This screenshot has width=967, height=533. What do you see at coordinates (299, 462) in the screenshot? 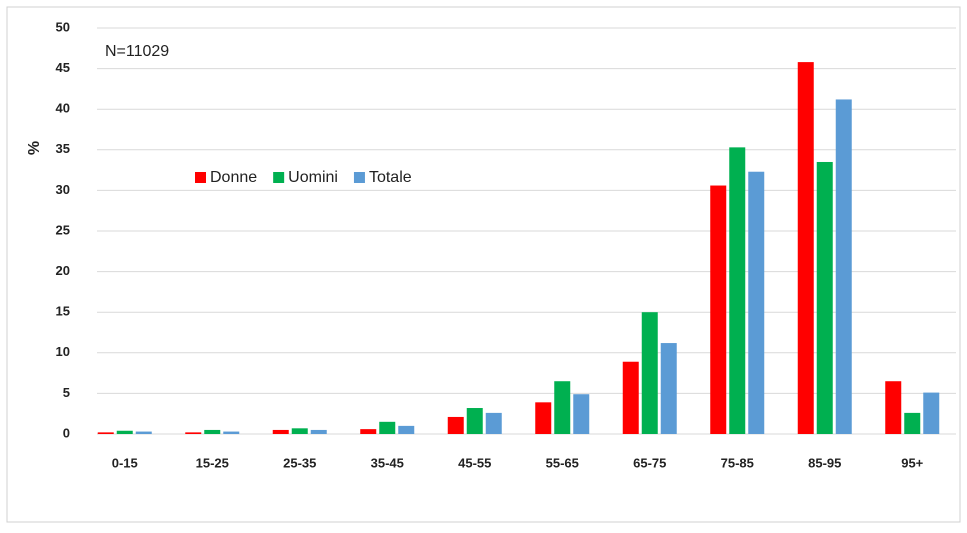
I see `x-tick-label: 25-35` at bounding box center [299, 462].